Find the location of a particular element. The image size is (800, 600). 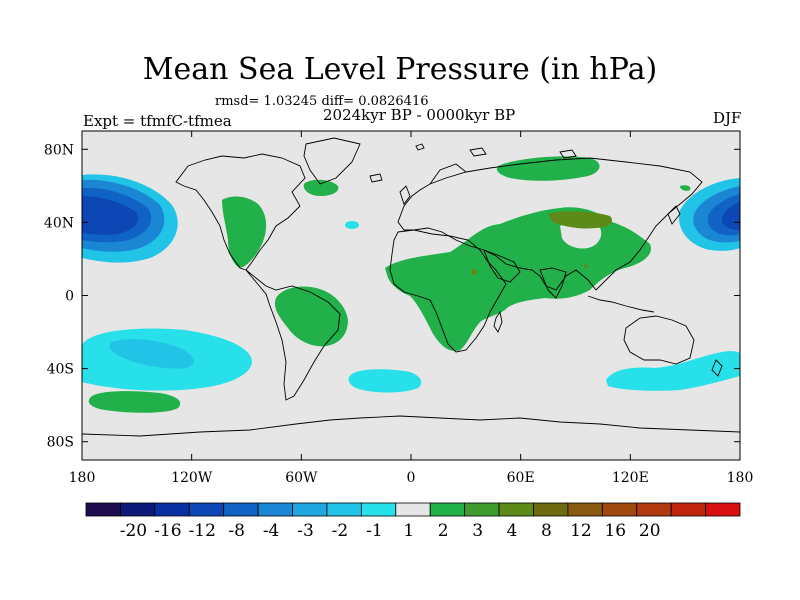

experiment-label: Expt = tfmfC-tfmea is located at coordinates (157, 121).